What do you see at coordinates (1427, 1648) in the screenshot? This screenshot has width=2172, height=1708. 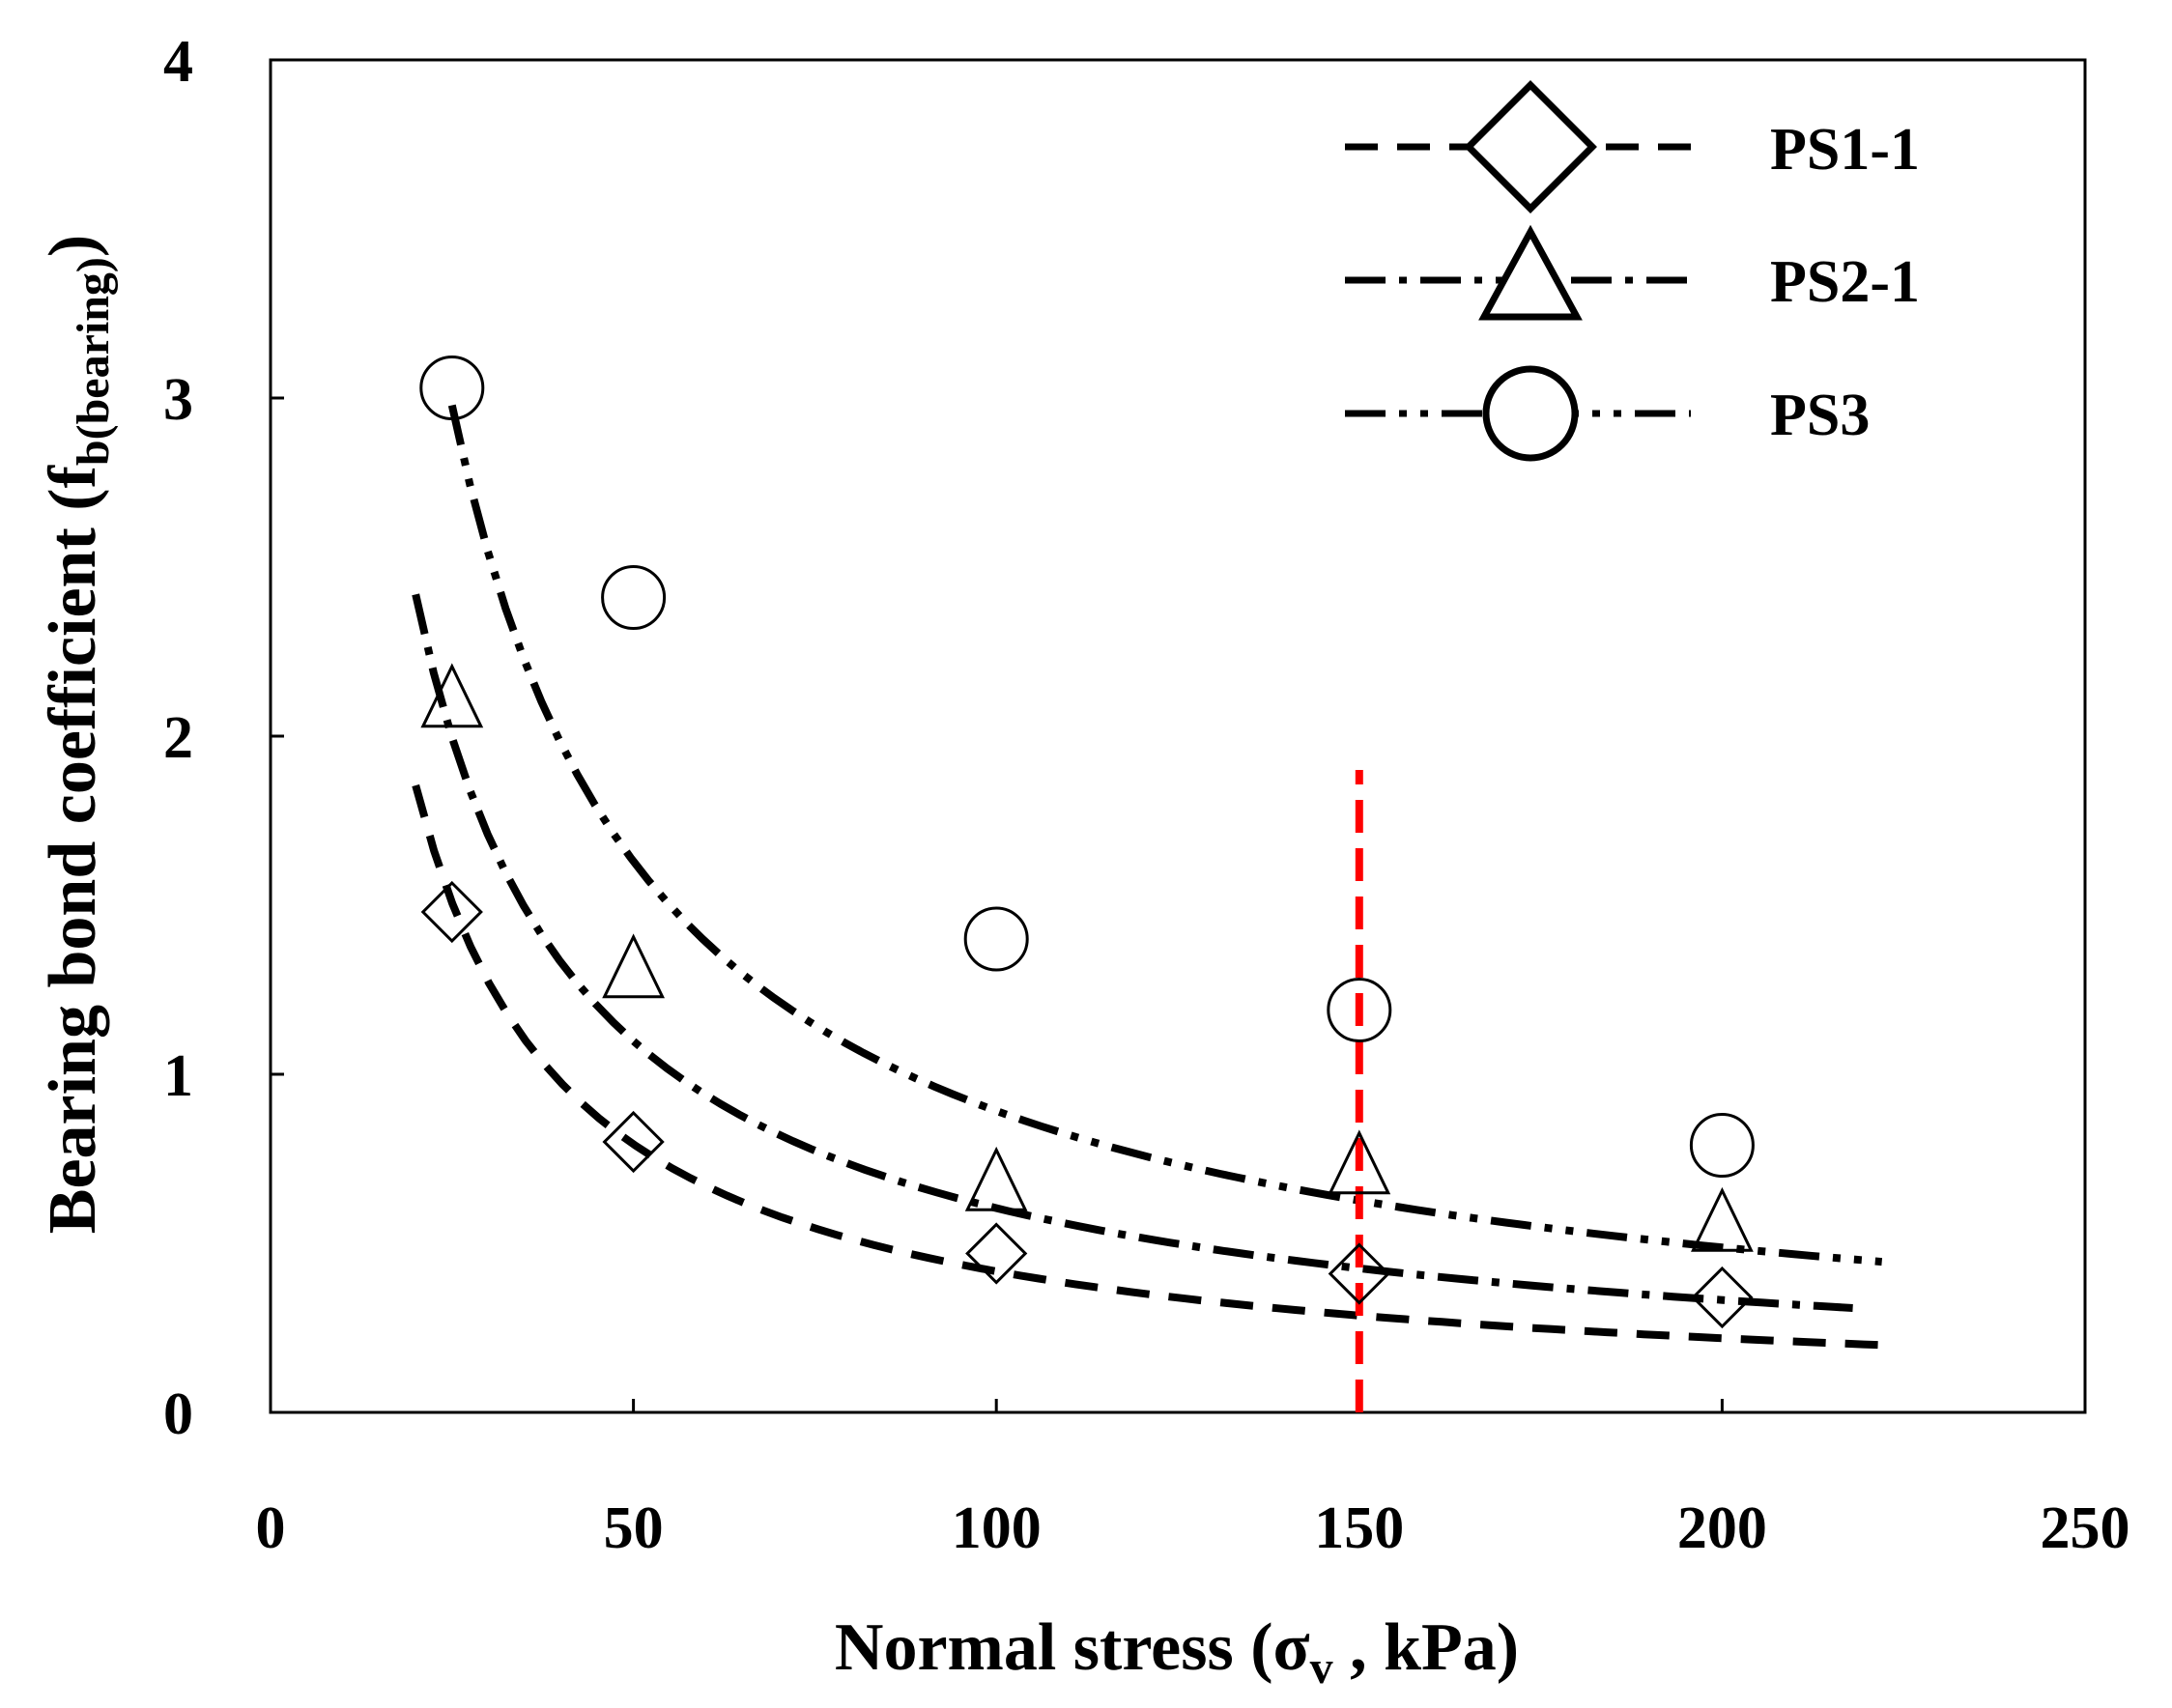 I see `x-axis-title-tail: , kPa)` at bounding box center [1427, 1648].